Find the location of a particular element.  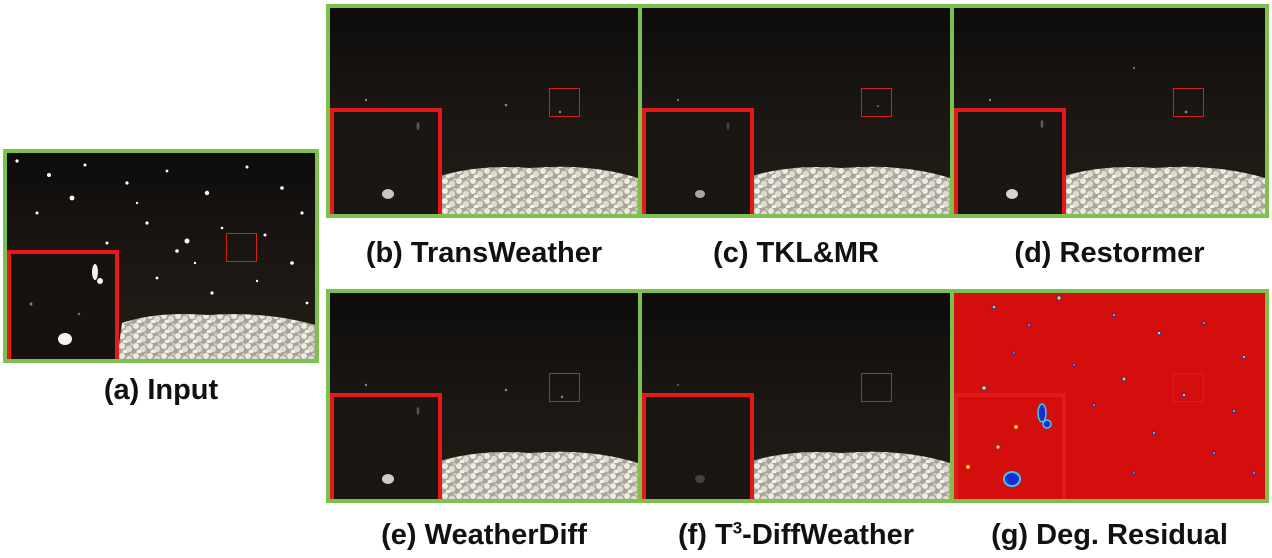

panel-degradation-residual is located at coordinates (1109, 396).